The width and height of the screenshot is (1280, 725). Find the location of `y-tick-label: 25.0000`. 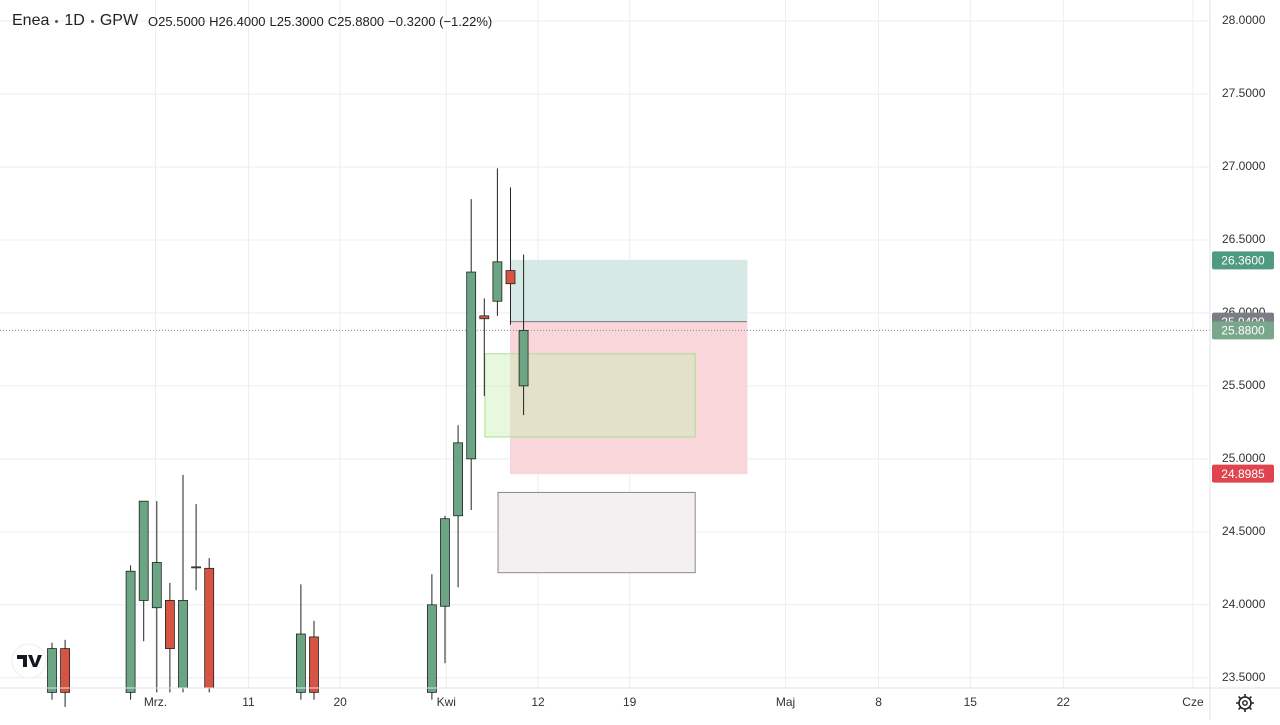

y-tick-label: 25.0000 is located at coordinates (1244, 458).